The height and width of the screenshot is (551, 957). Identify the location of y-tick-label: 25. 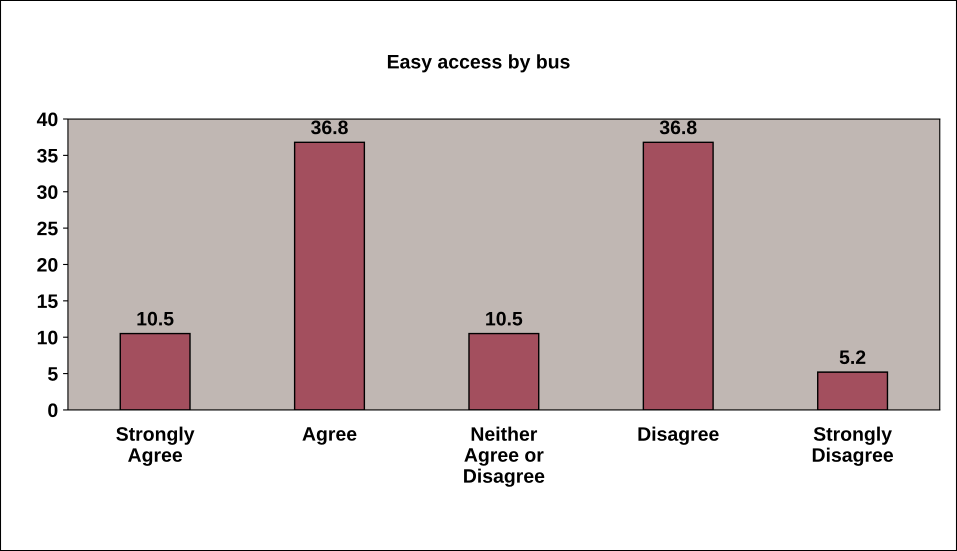
(47, 229).